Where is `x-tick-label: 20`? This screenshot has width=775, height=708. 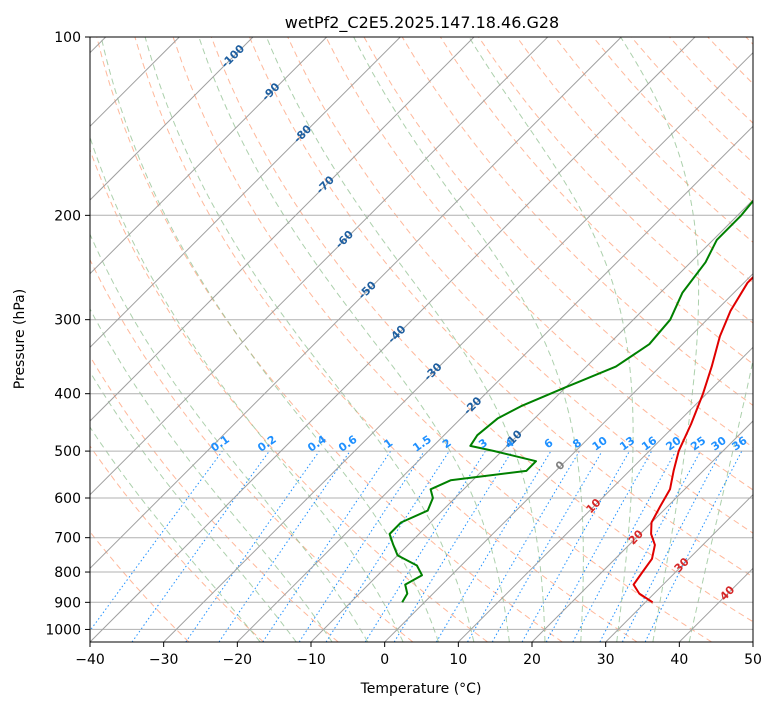
x-tick-label: 20 is located at coordinates (532, 660).